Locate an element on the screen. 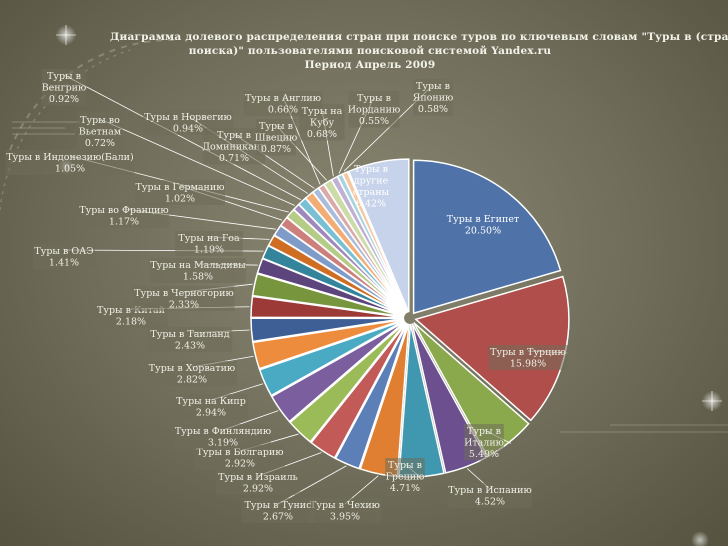 This screenshot has height=546, width=728. slice-name: Иорданию is located at coordinates (374, 110).